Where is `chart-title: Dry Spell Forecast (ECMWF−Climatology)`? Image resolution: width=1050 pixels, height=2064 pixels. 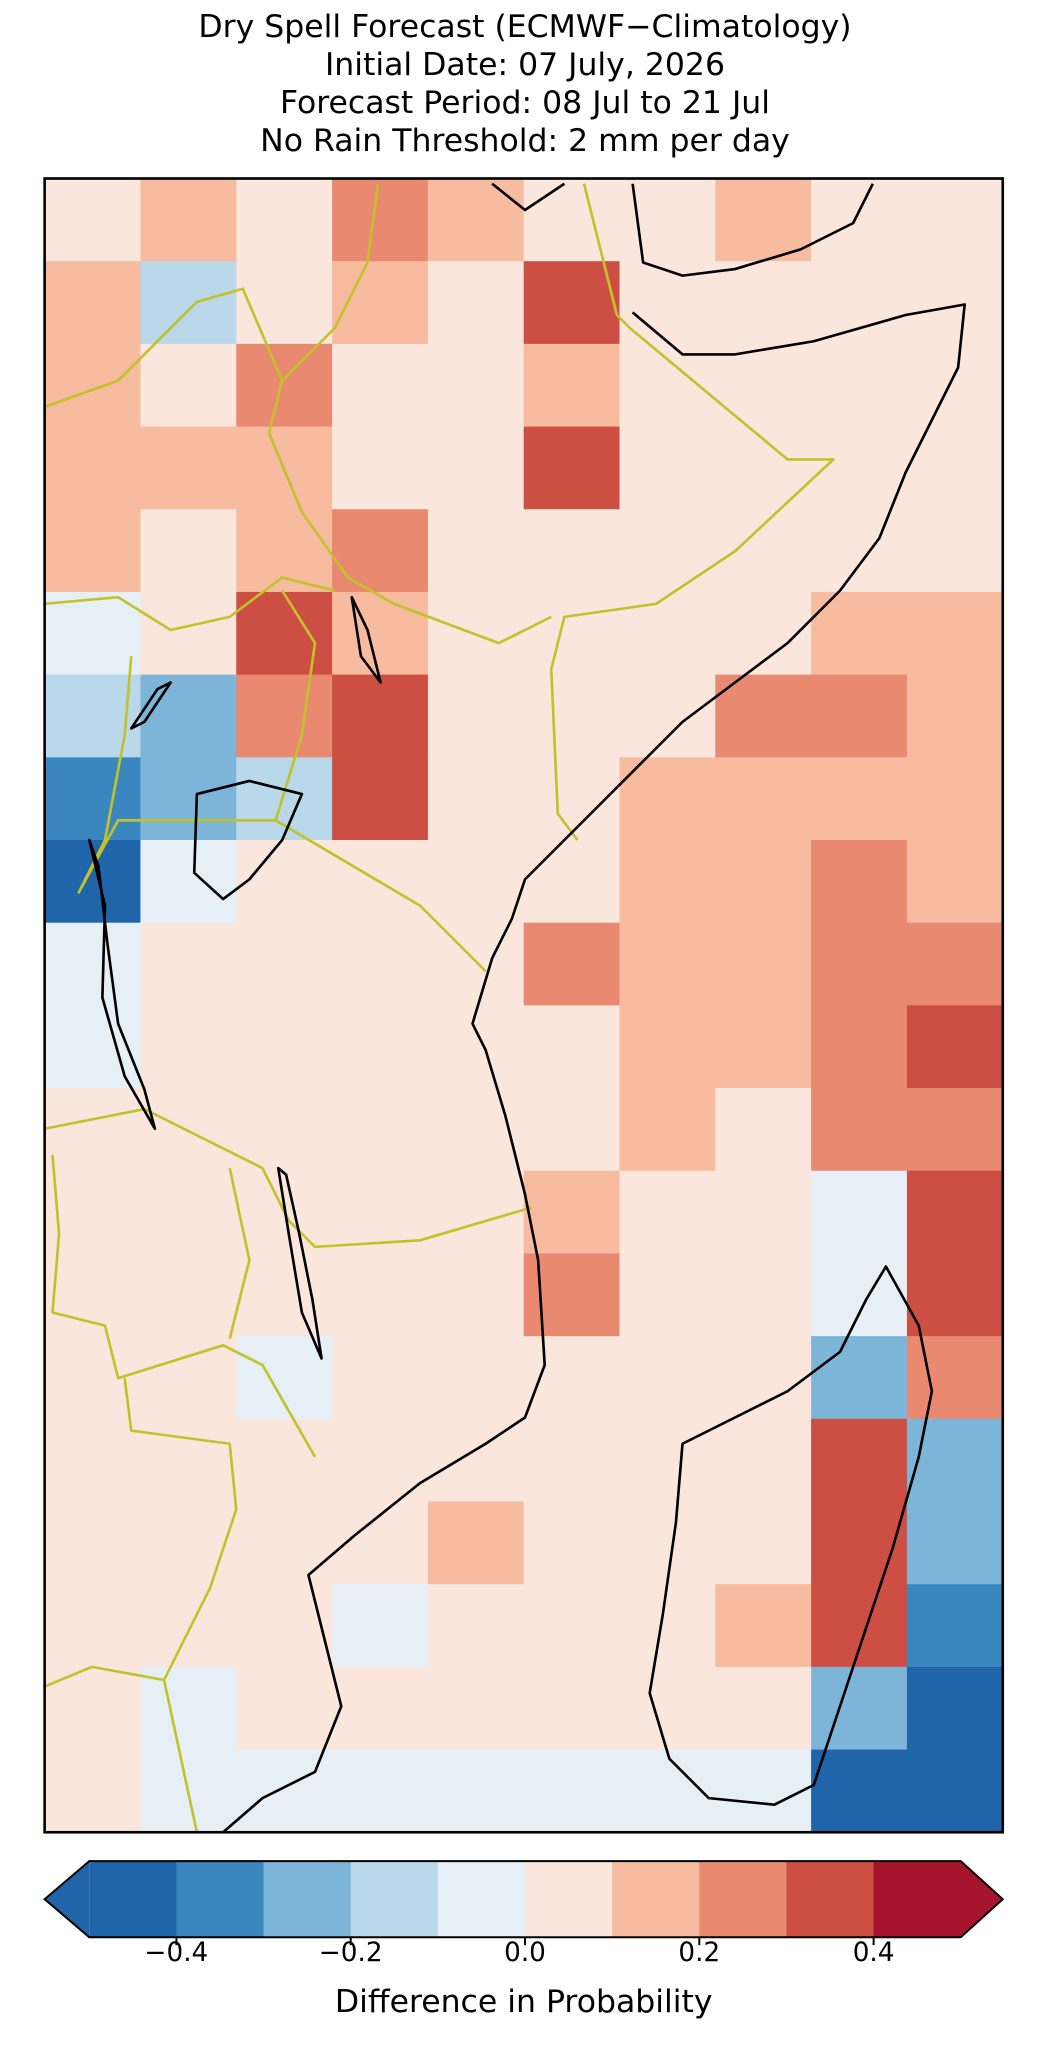
chart-title: Dry Spell Forecast (ECMWF−Climatology) is located at coordinates (524, 27).